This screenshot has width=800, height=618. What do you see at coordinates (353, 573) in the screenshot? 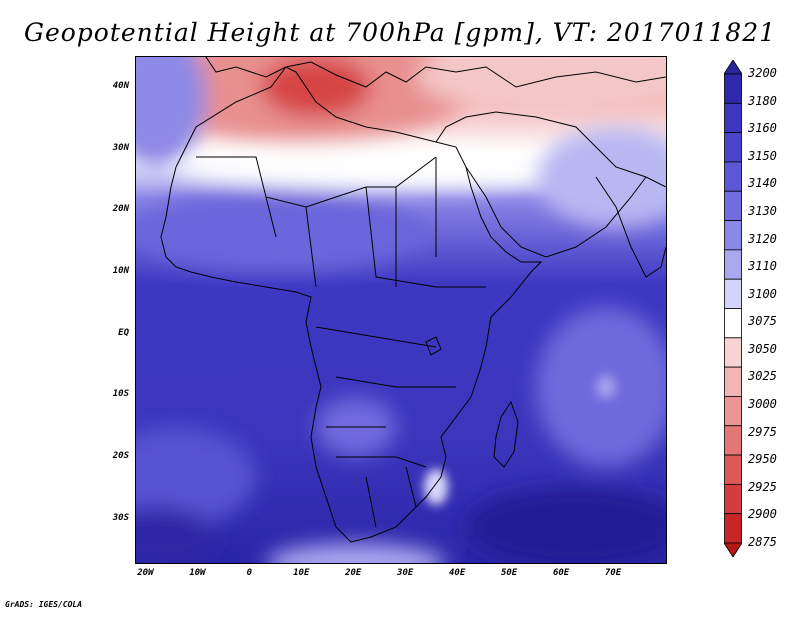
I see `lon-label-20e: 20E` at bounding box center [353, 573].